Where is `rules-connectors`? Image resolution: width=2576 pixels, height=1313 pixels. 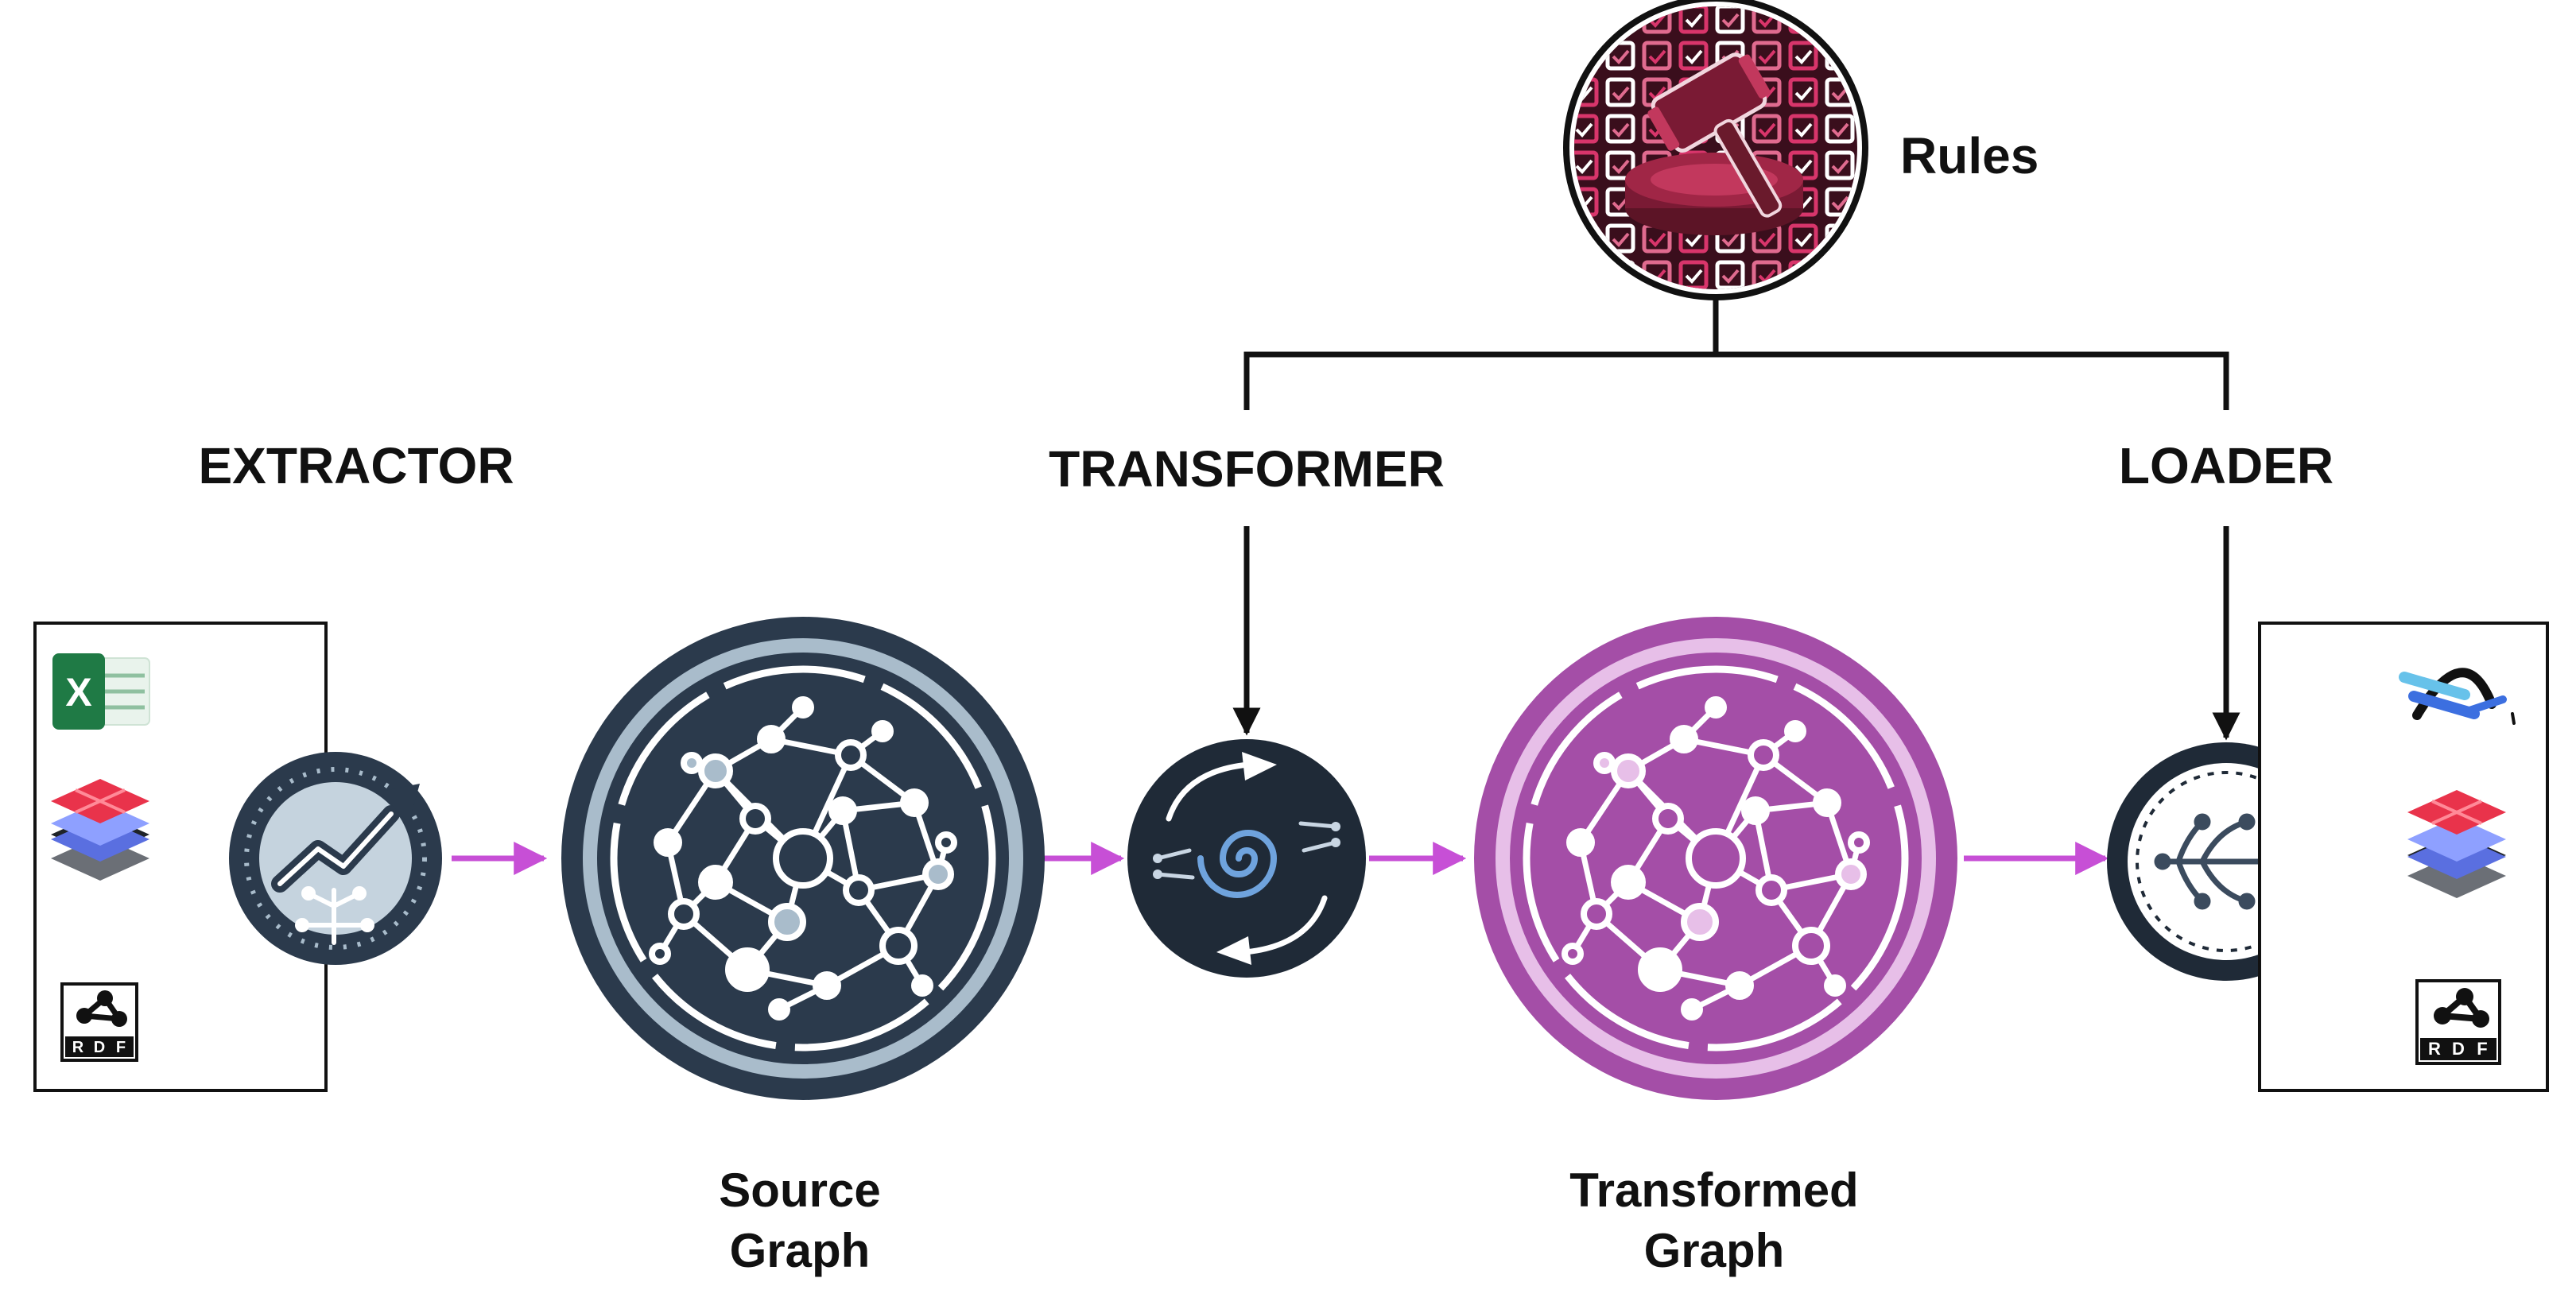
rules-connectors is located at coordinates (1736, 348).